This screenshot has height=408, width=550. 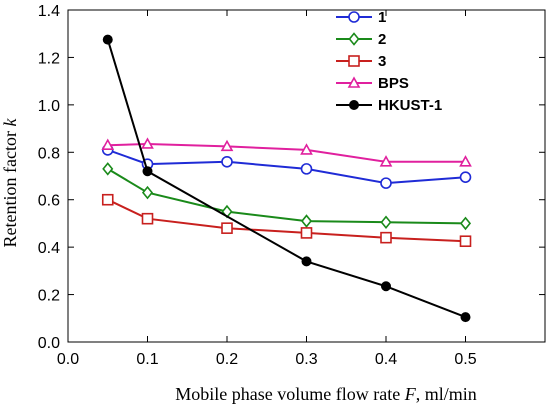 What do you see at coordinates (49, 106) in the screenshot?
I see `y-tick-label: 1.0` at bounding box center [49, 106].